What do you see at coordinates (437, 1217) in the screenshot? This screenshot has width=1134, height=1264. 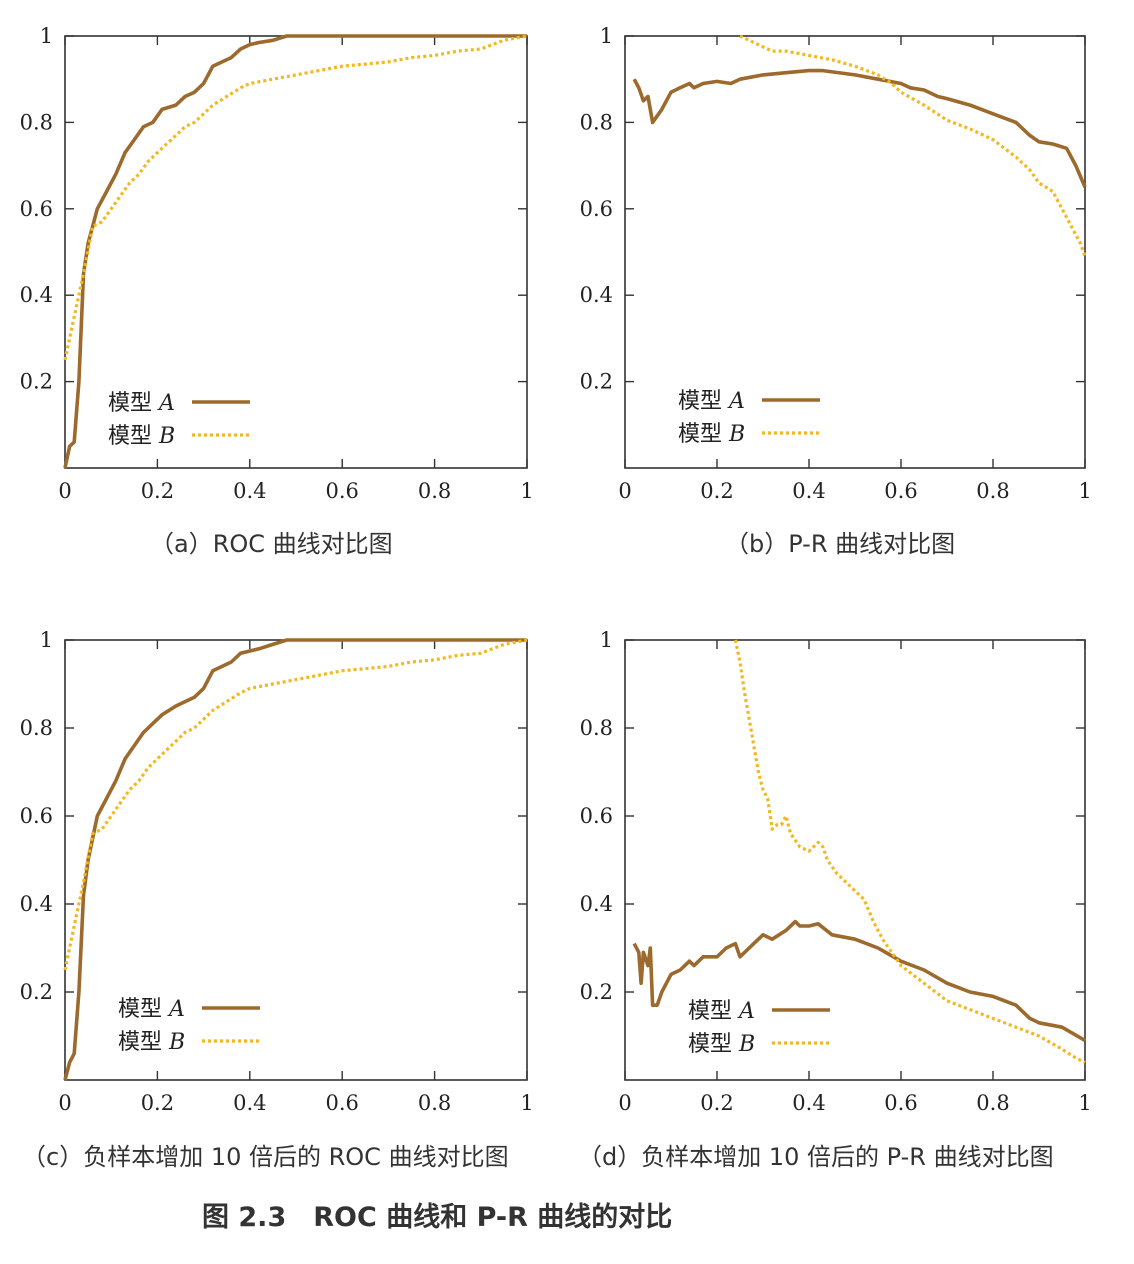 I see `figure-title: 图 2.3 ROC 曲线和 P-R 曲线的对比` at bounding box center [437, 1217].